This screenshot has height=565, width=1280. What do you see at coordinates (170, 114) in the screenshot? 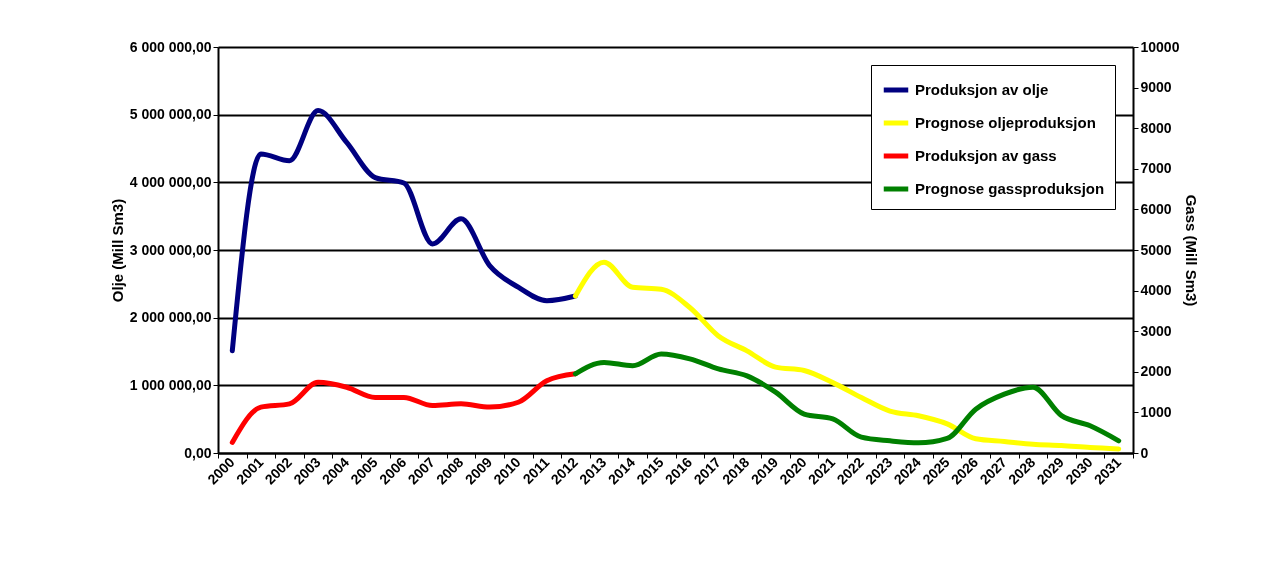
I see `y-tick-label: 5 000 000,00` at bounding box center [170, 114].